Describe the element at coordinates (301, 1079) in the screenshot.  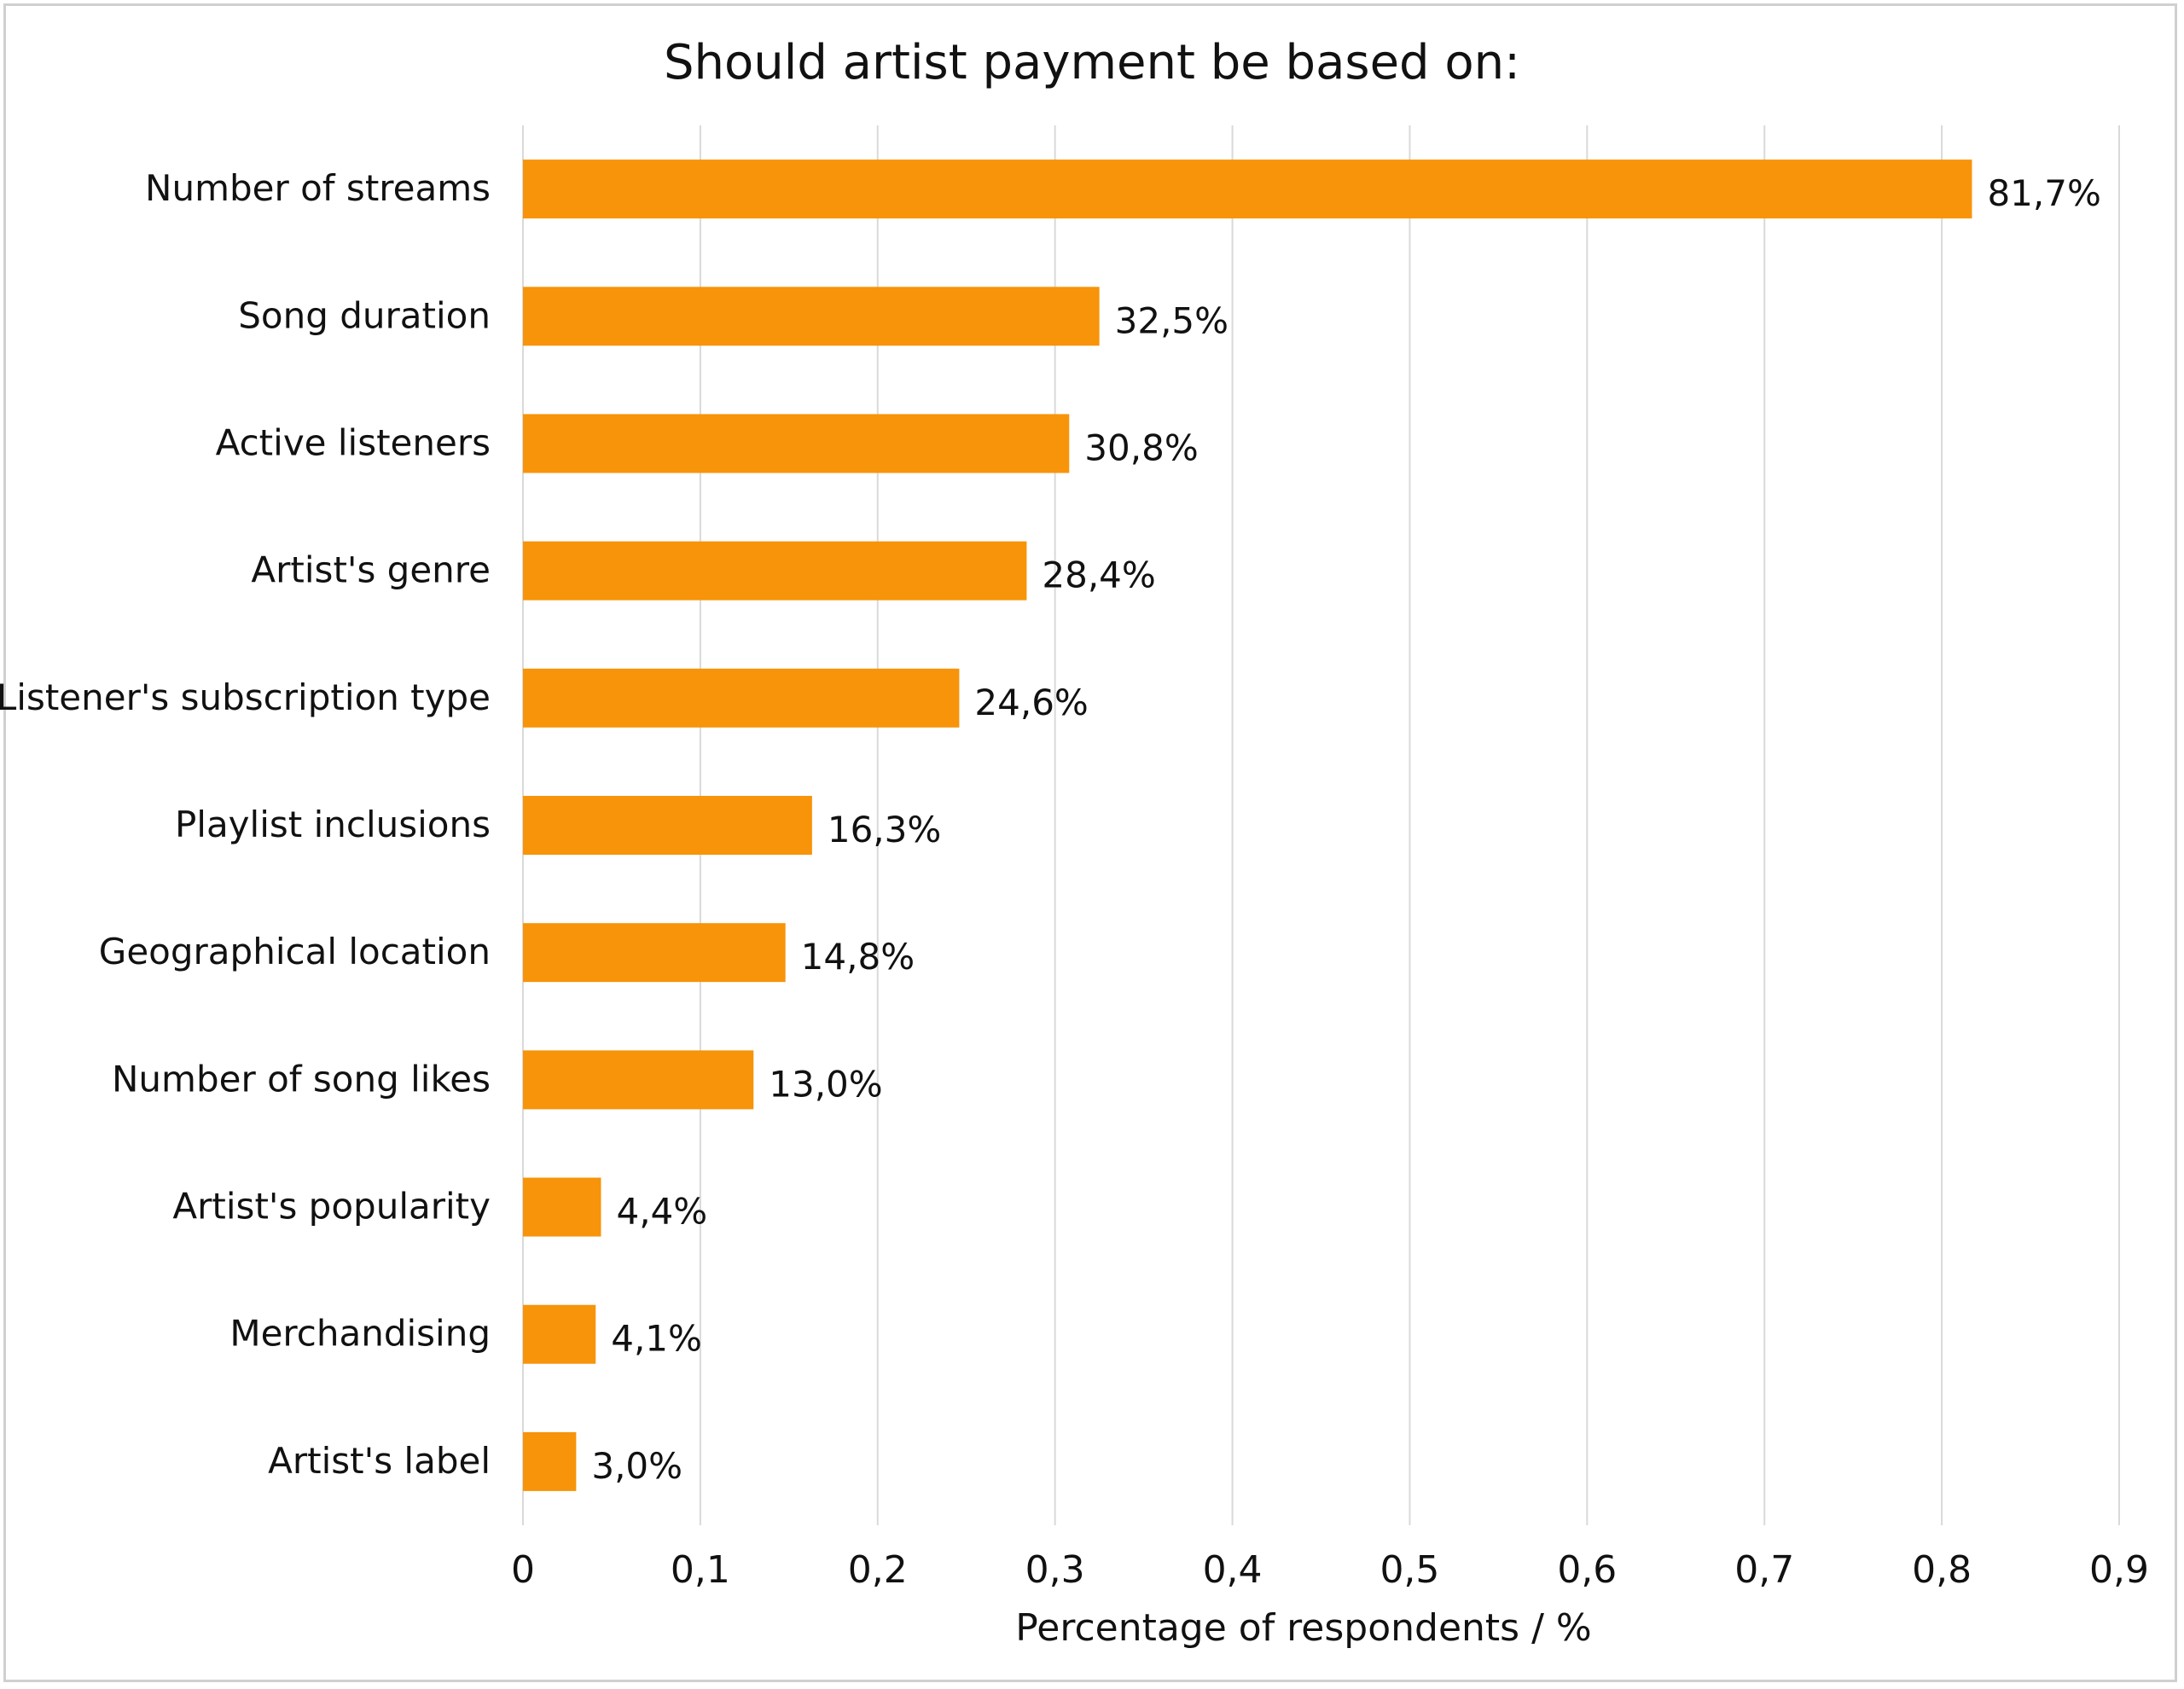
I see `category-label: Number of song likes` at that location.